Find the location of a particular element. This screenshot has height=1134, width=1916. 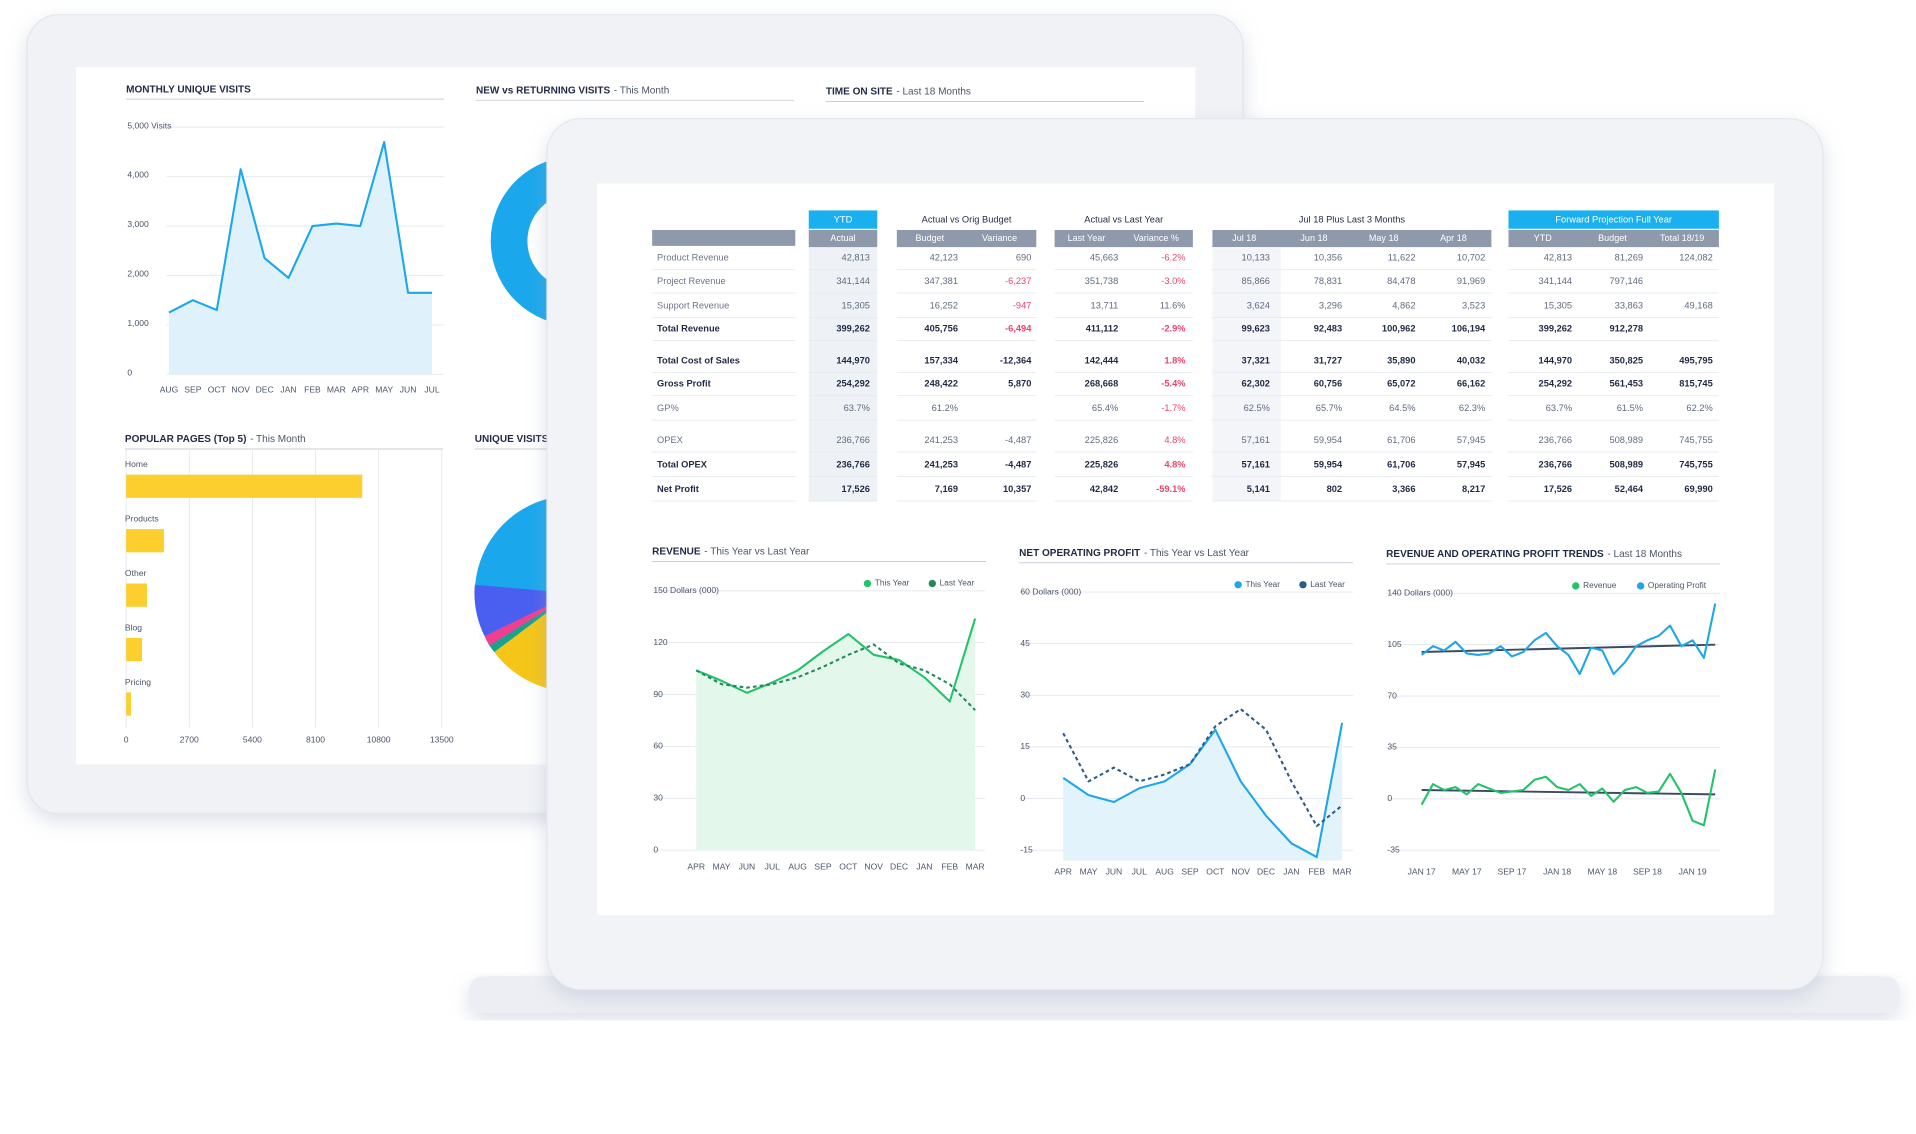

x-tick-label: FEB is located at coordinates (949, 867).